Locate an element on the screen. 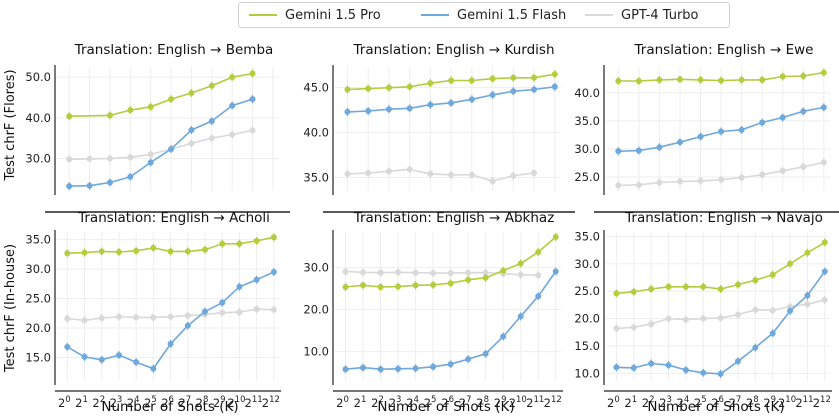 This screenshot has height=417, width=839. x-tick-exponent: 6 is located at coordinates (171, 400).